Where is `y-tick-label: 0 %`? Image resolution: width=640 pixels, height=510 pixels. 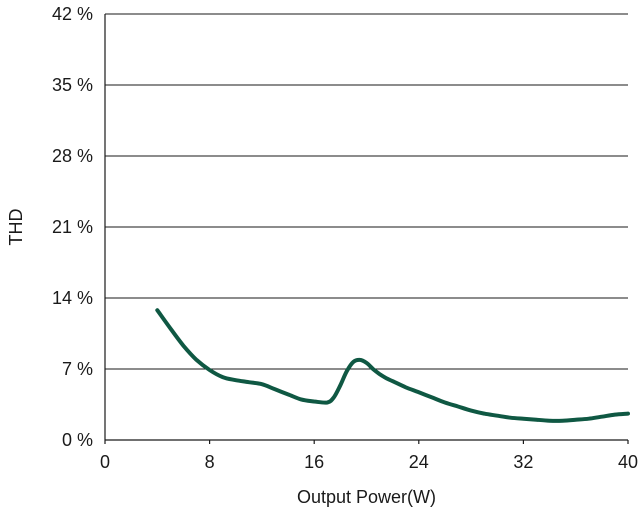
y-tick-label: 0 % is located at coordinates (77, 440).